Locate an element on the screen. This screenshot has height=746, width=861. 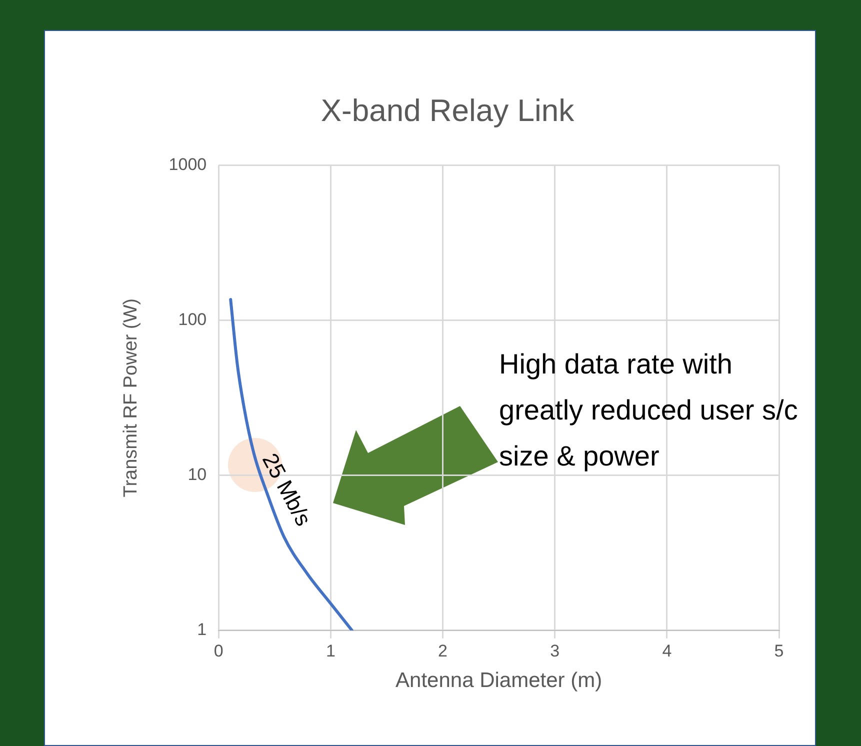
x-axis-title: Antenna Diameter (m) is located at coordinates (499, 680).